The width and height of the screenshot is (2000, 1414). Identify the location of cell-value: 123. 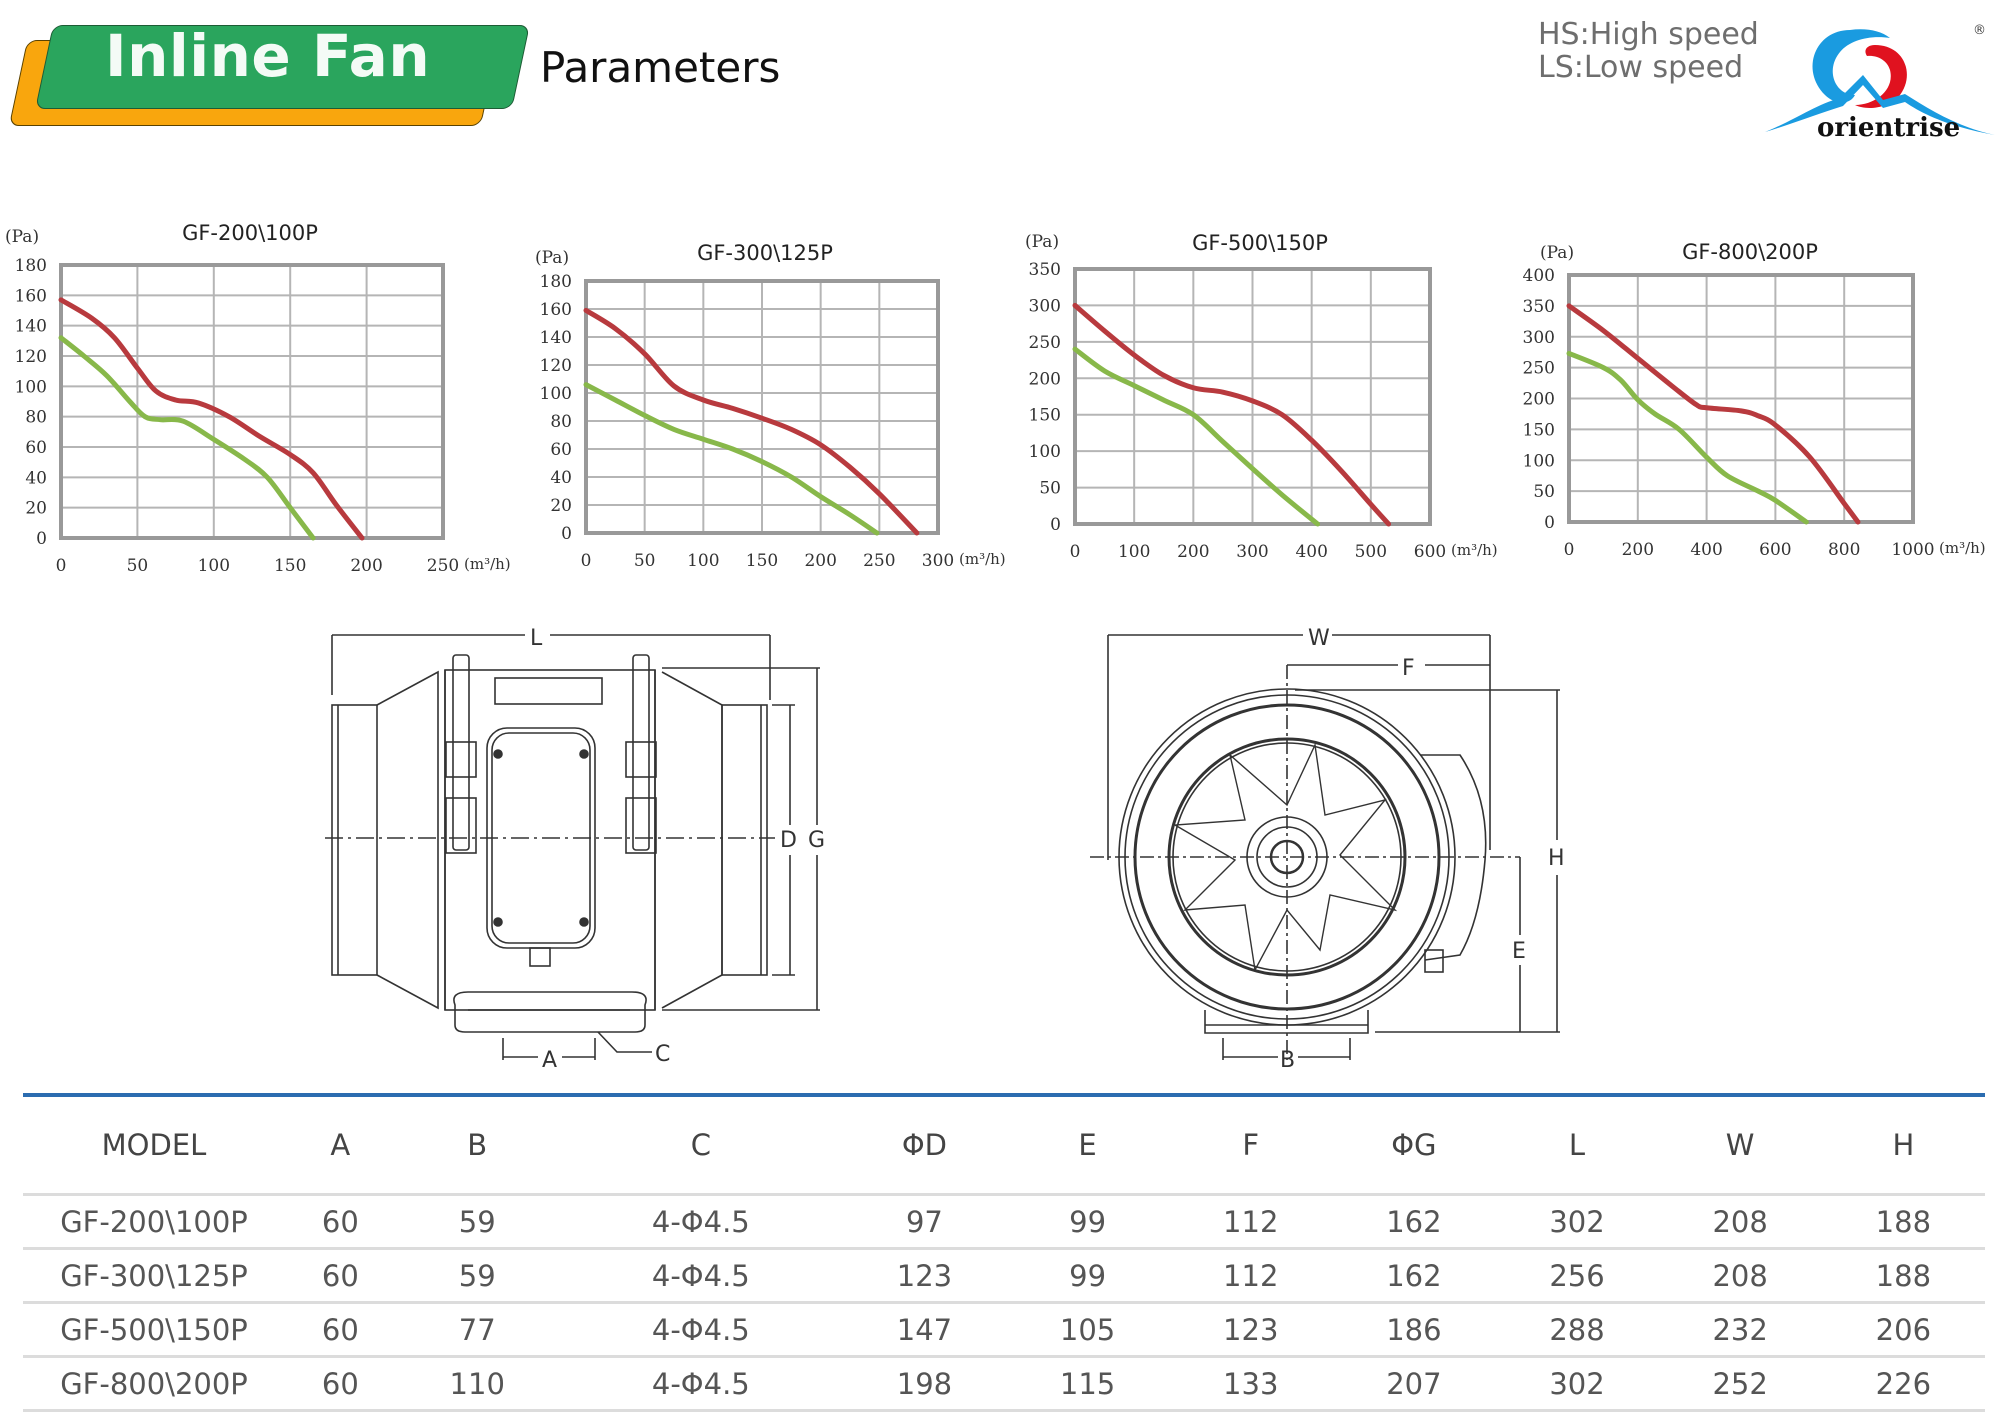
(1251, 1329).